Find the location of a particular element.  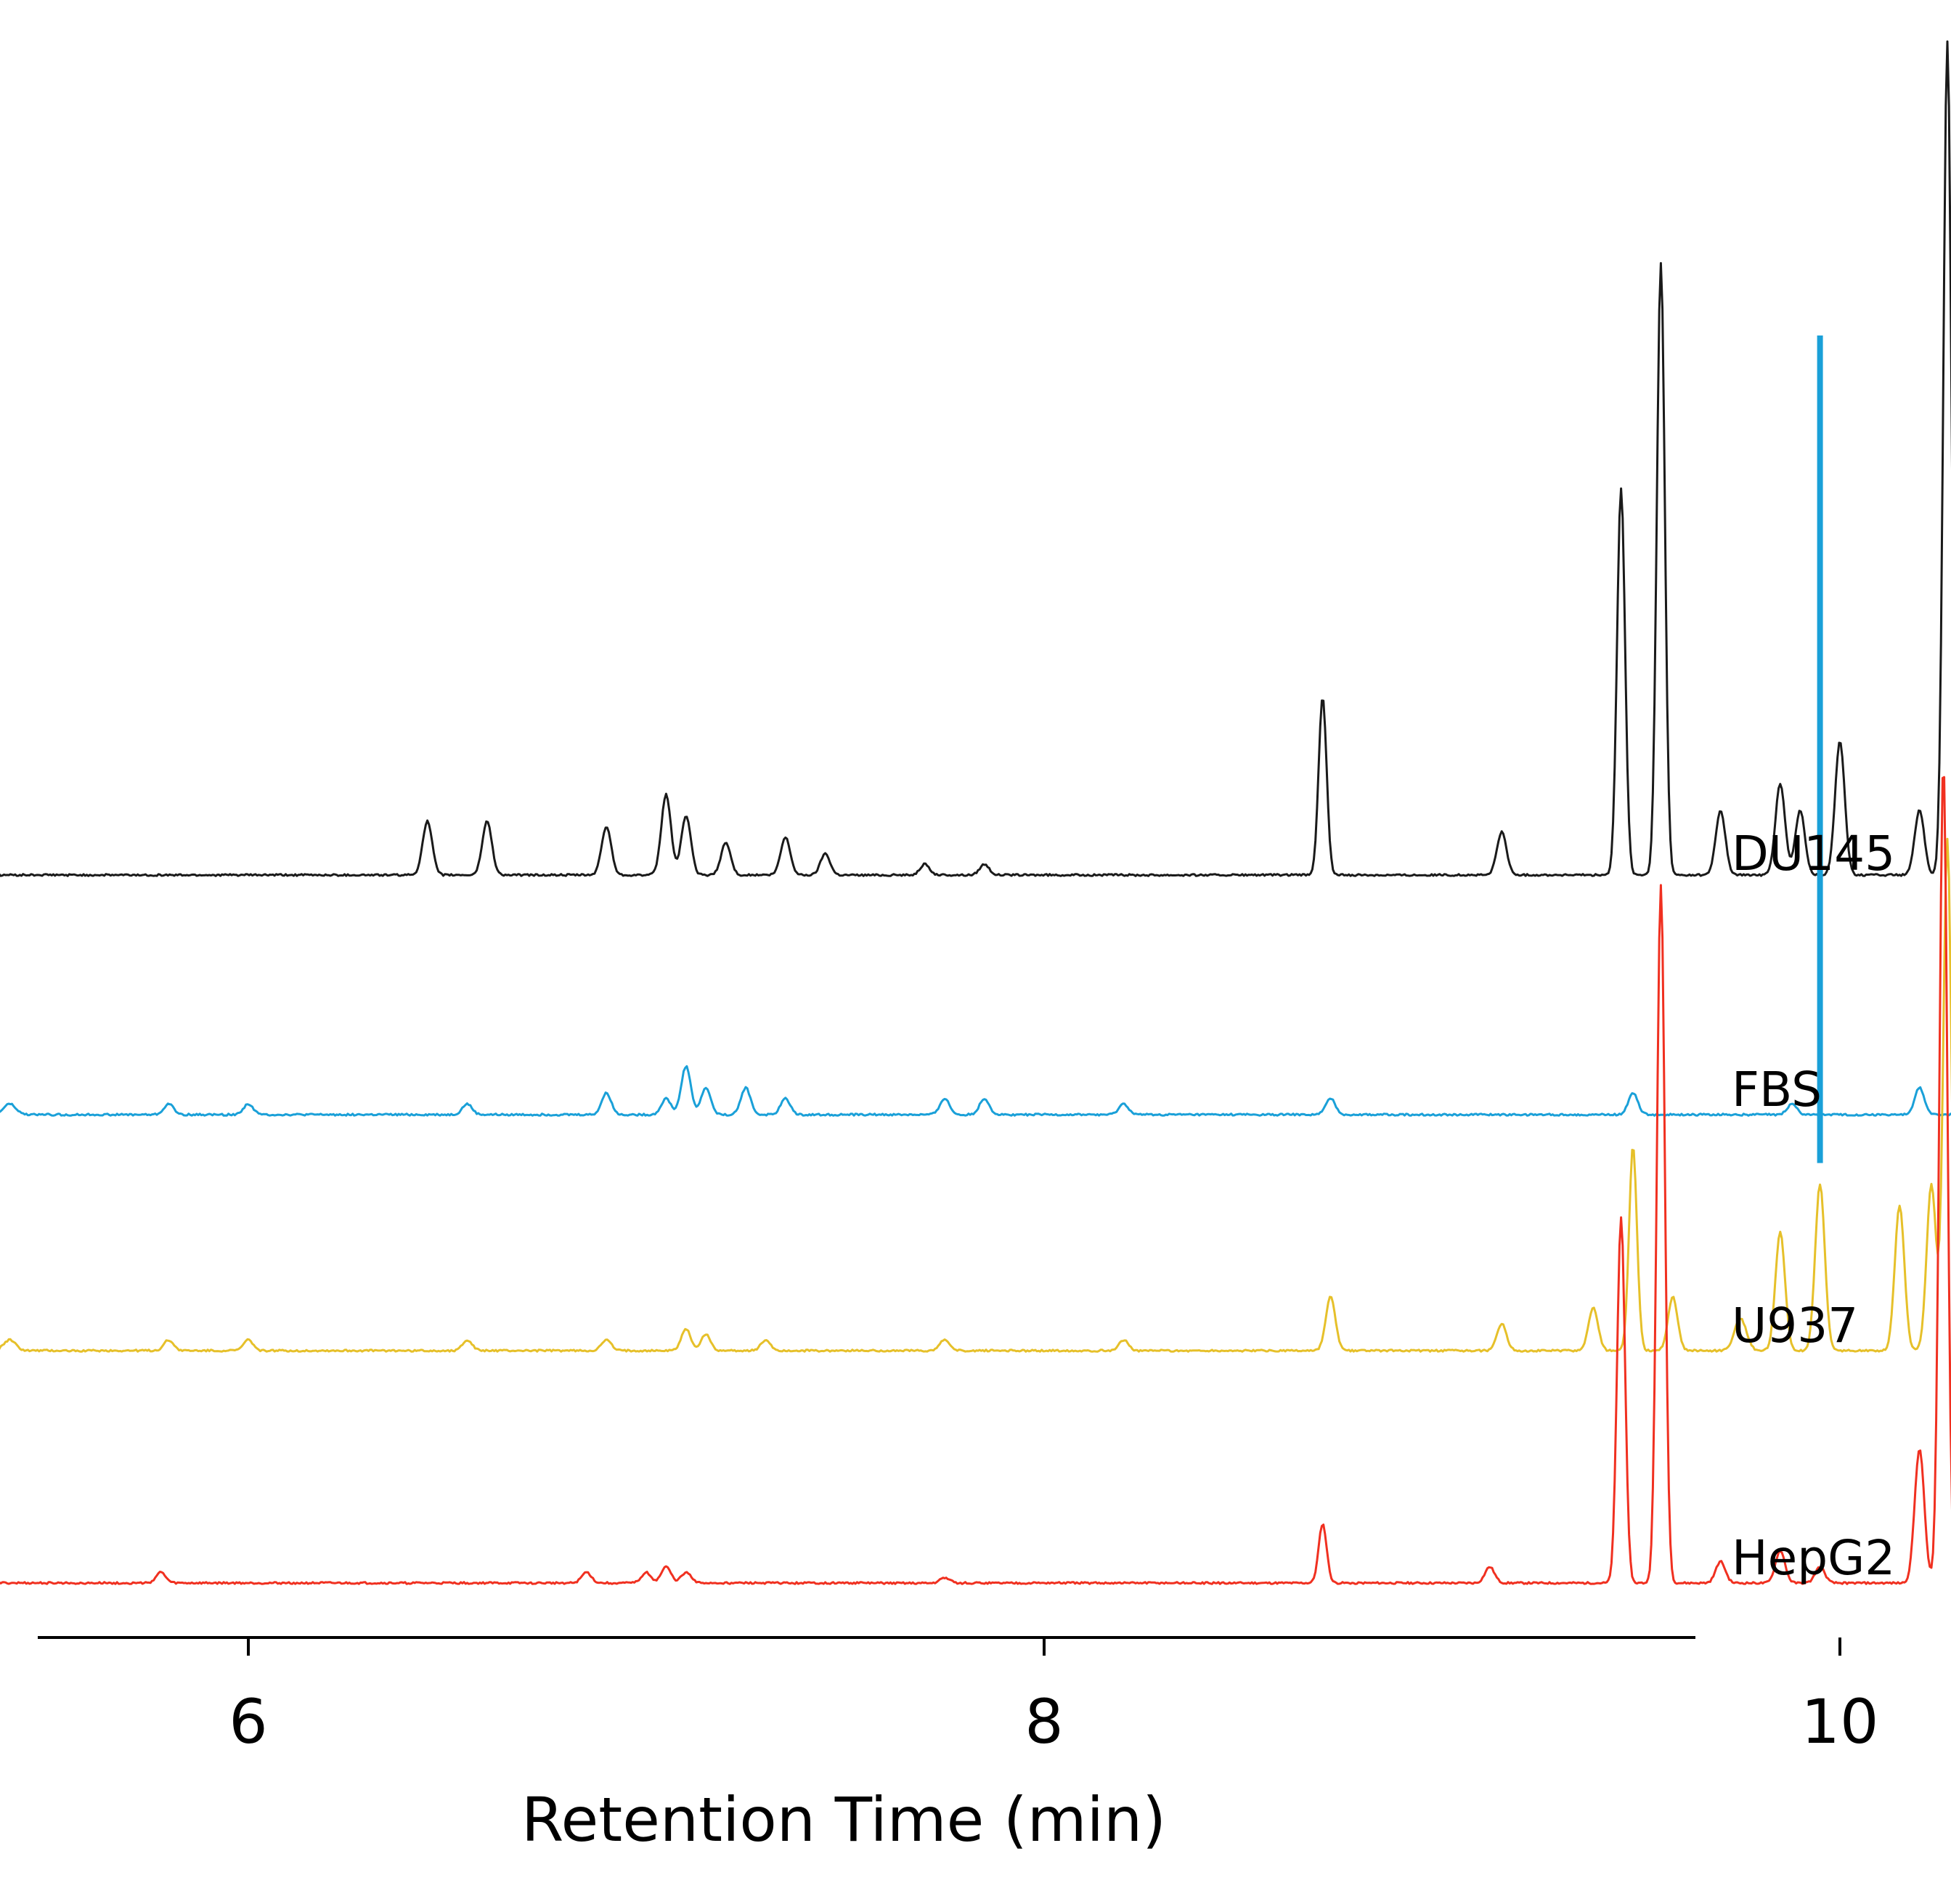

x-tick-label-10: 10 is located at coordinates (1840, 1722).